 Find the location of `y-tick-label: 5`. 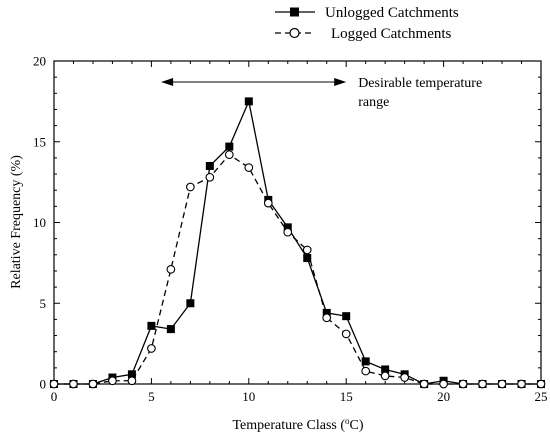

y-tick-label: 5 is located at coordinates (43, 303).